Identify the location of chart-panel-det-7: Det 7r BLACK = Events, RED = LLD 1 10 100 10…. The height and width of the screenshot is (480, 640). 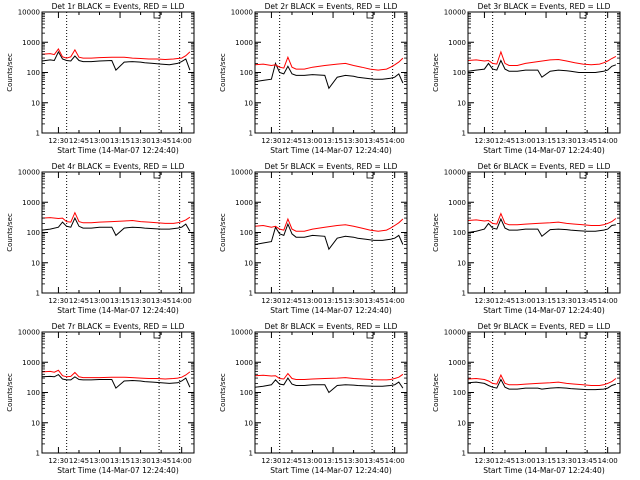
(100, 398).